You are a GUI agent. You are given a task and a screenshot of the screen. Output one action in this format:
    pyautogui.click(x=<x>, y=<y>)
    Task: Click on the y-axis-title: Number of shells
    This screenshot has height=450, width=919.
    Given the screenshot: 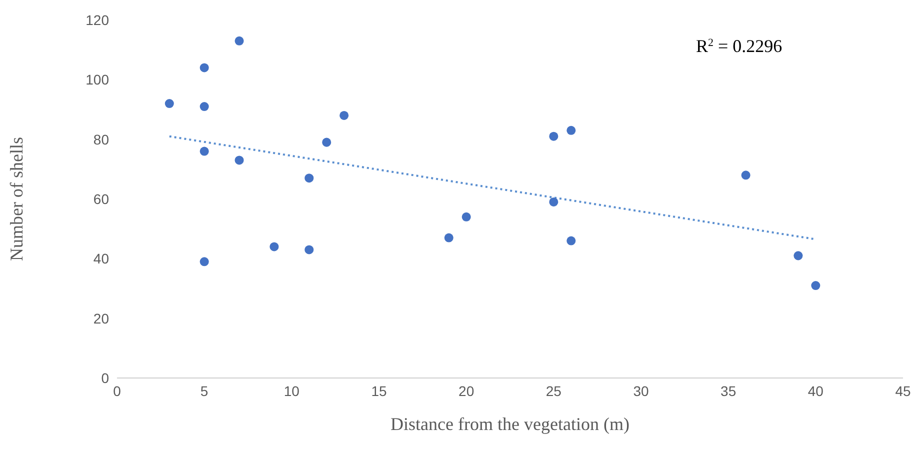 What is the action you would take?
    pyautogui.click(x=16, y=199)
    